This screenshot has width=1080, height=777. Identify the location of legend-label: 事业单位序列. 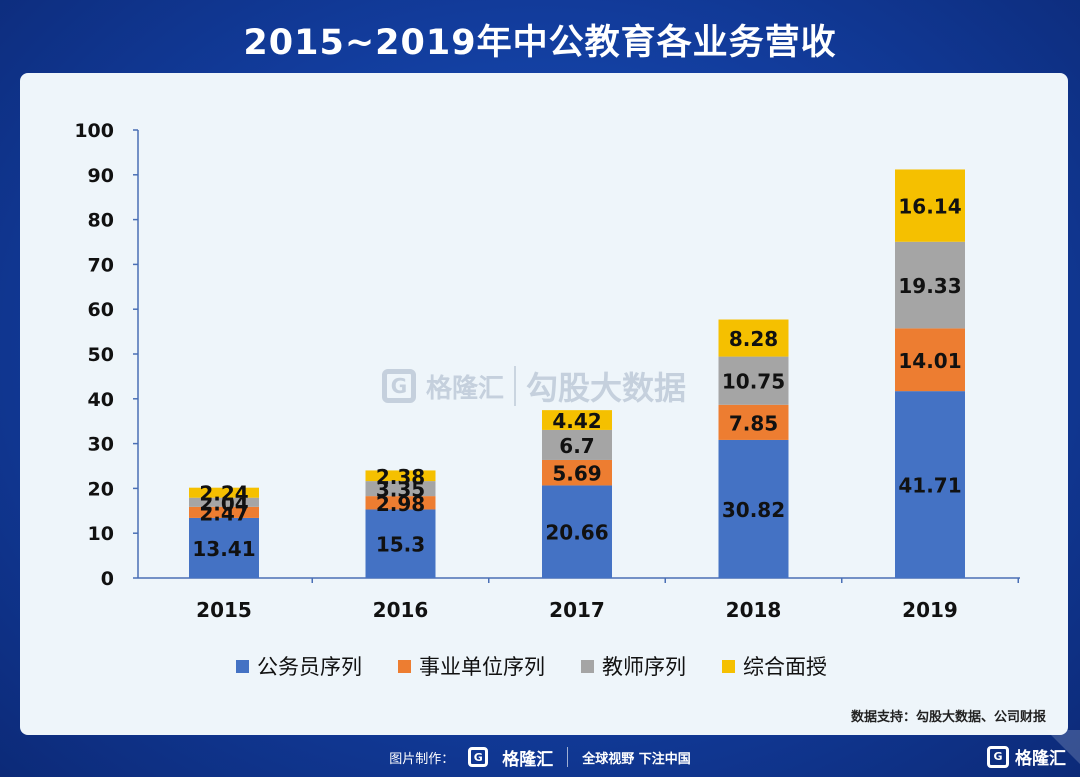
(482, 667).